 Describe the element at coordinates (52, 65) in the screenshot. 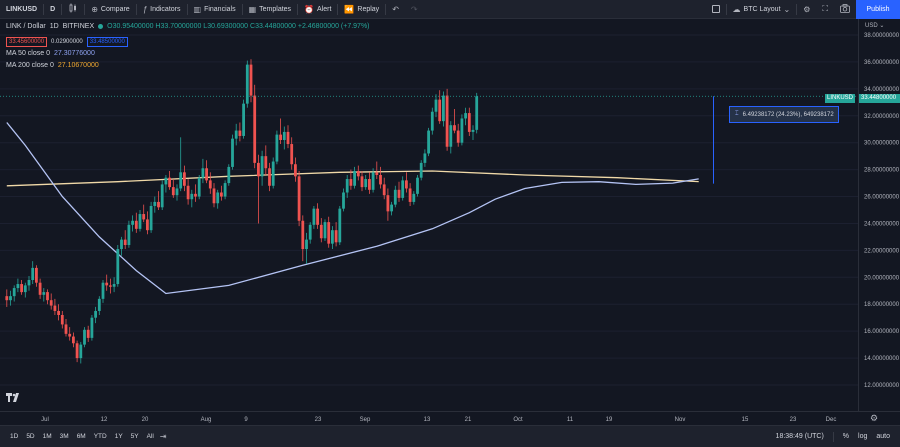

I see `legend-ma200-row: MA 200 close 0 27.10670000` at that location.